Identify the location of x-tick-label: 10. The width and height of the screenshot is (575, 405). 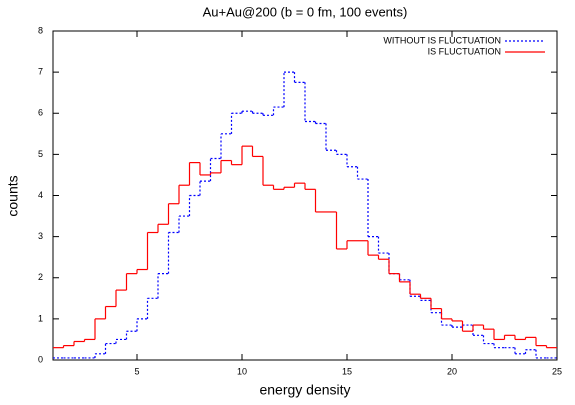
(242, 371).